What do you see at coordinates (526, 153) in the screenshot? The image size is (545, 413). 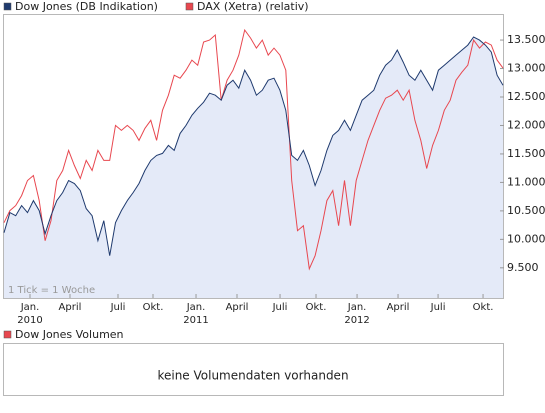 I see `y-tick-label: 11.500` at bounding box center [526, 153].